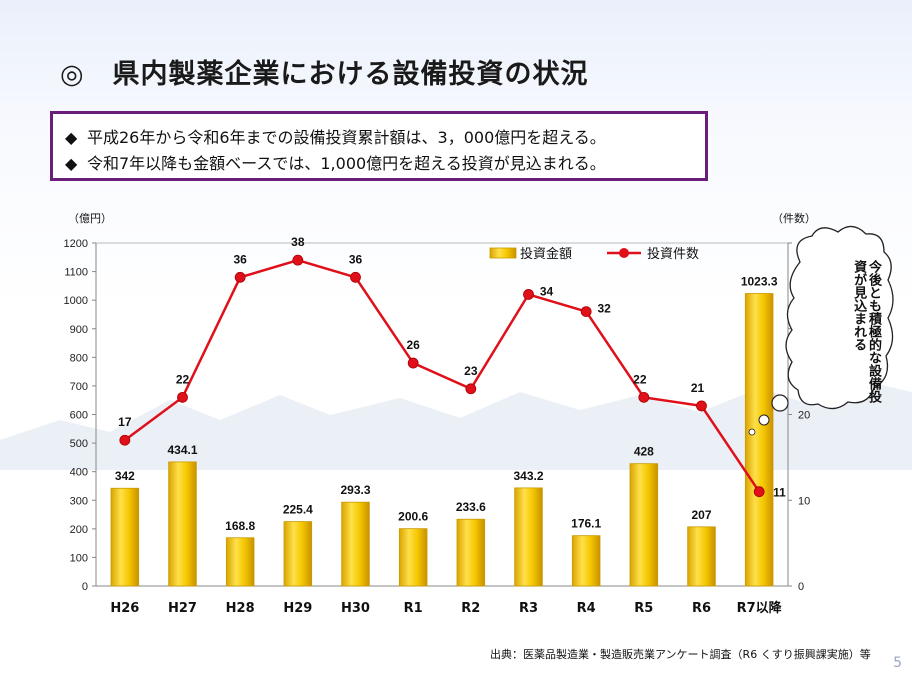 This screenshot has width=912, height=683. I want to click on bar-value-label: 342, so click(125, 476).